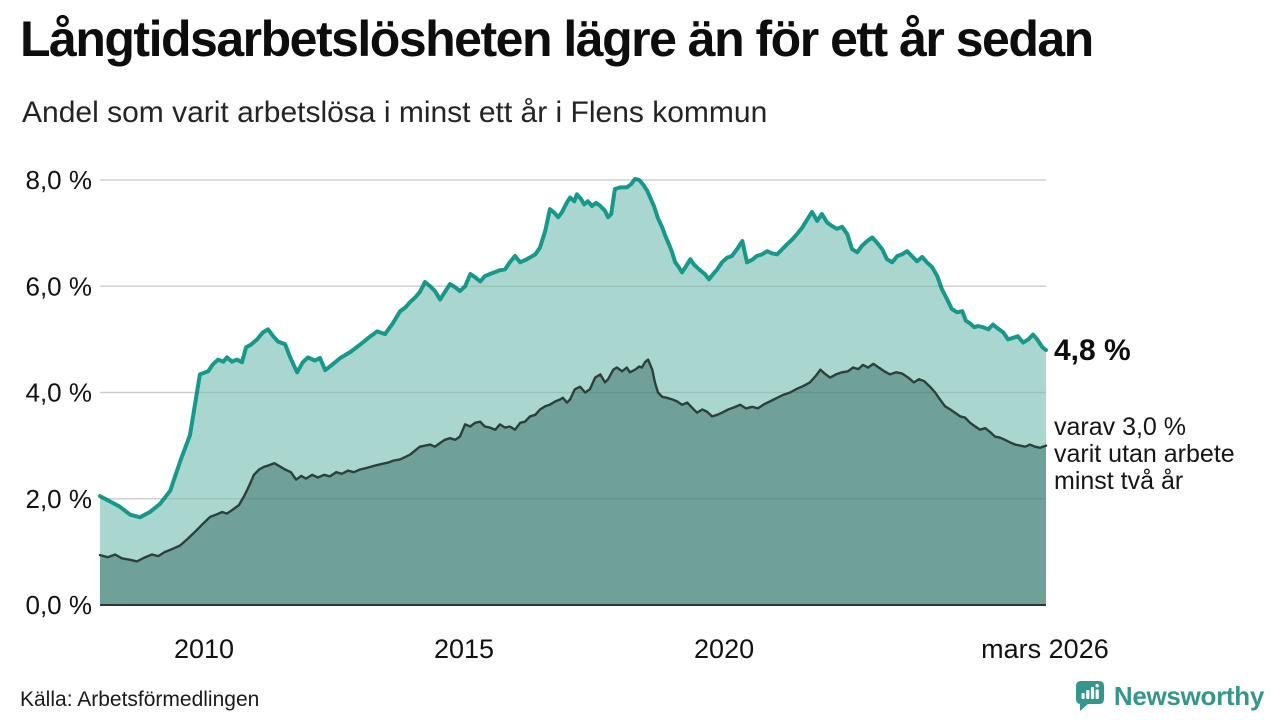  Describe the element at coordinates (1092, 350) in the screenshot. I see `latest-value-label: 4,8 %` at that location.